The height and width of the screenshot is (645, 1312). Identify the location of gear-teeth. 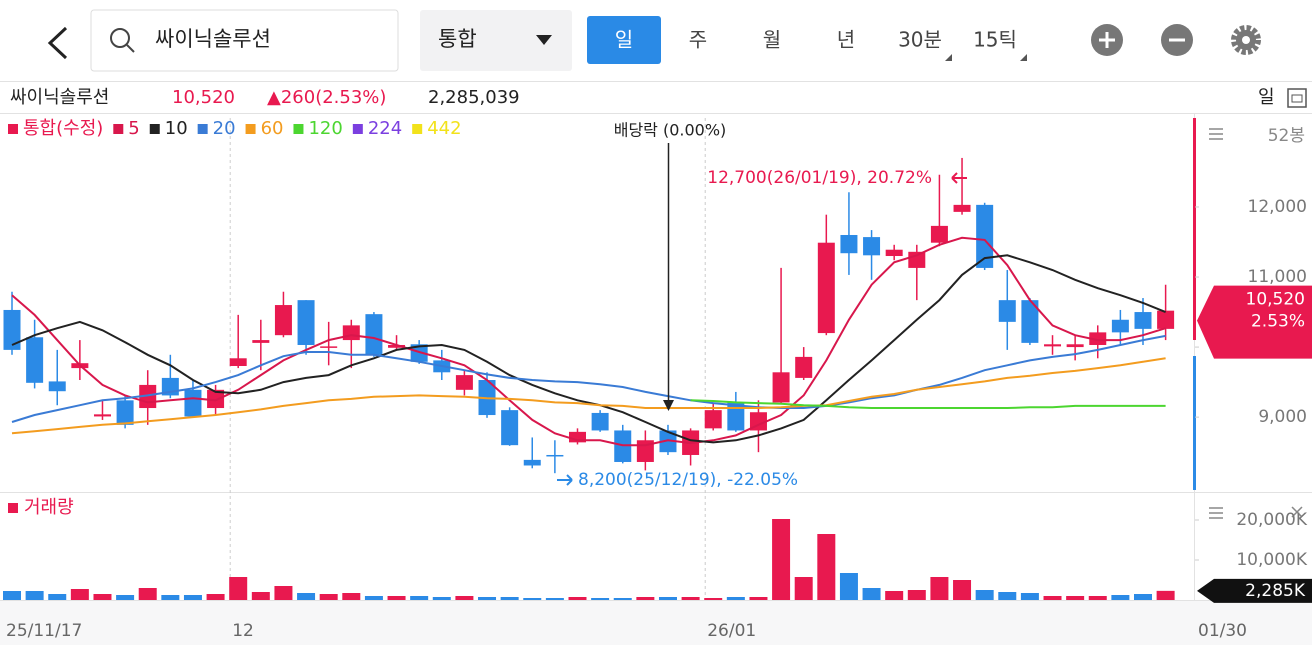
(1246, 40).